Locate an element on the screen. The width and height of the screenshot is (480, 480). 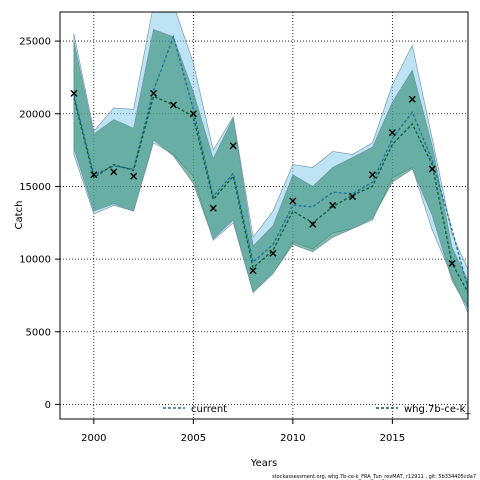
observed-point-2003 is located at coordinates (154, 93).